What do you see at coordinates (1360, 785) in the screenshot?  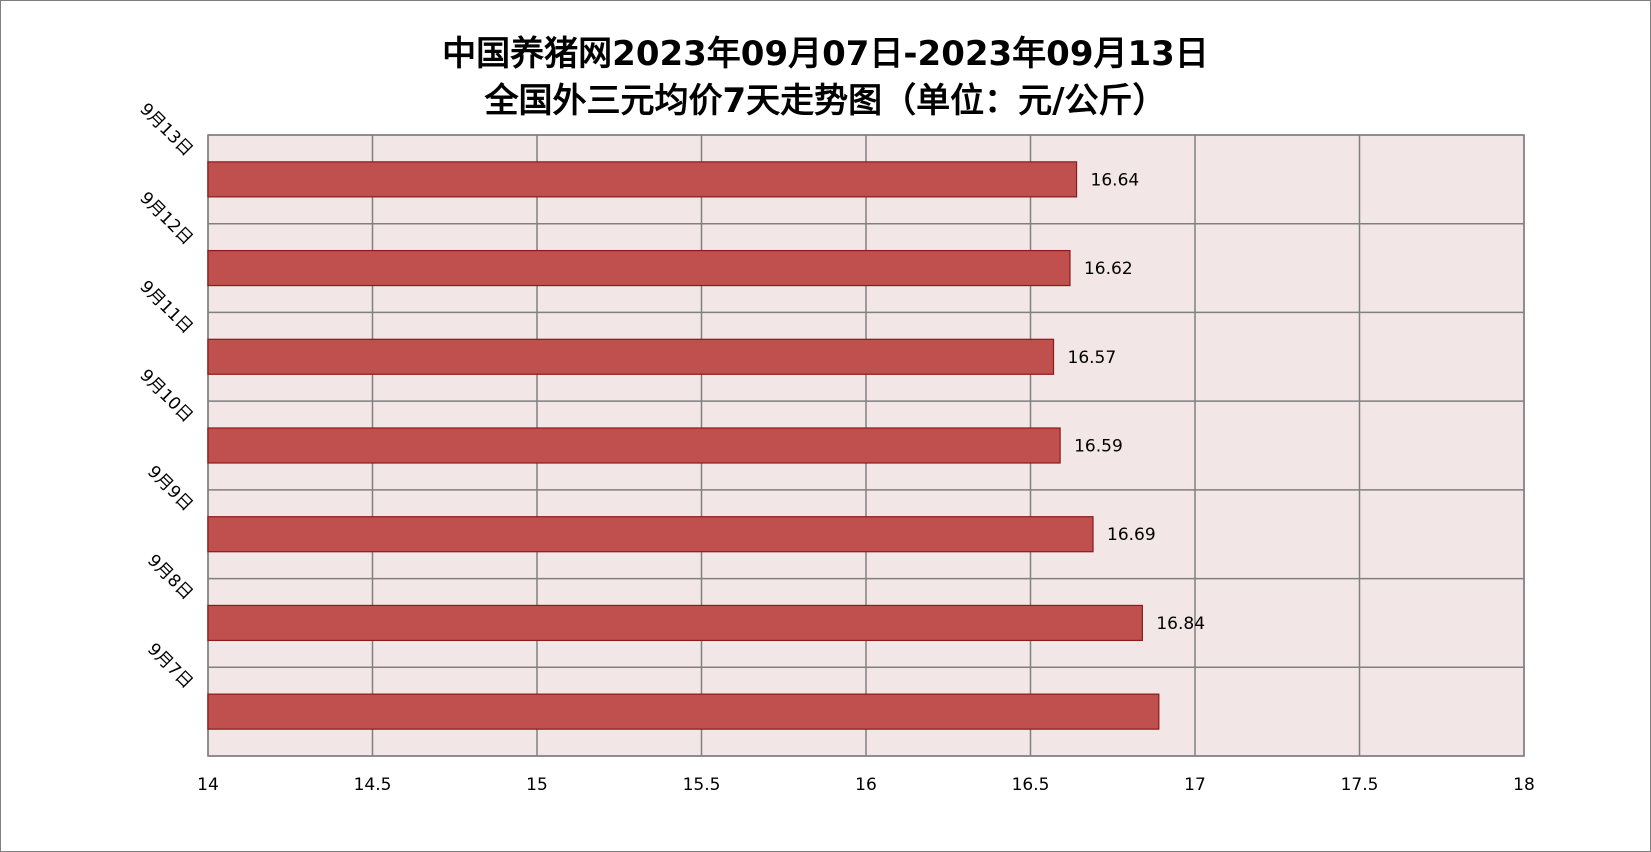 I see `x-tick-label: 17.5` at bounding box center [1360, 785].